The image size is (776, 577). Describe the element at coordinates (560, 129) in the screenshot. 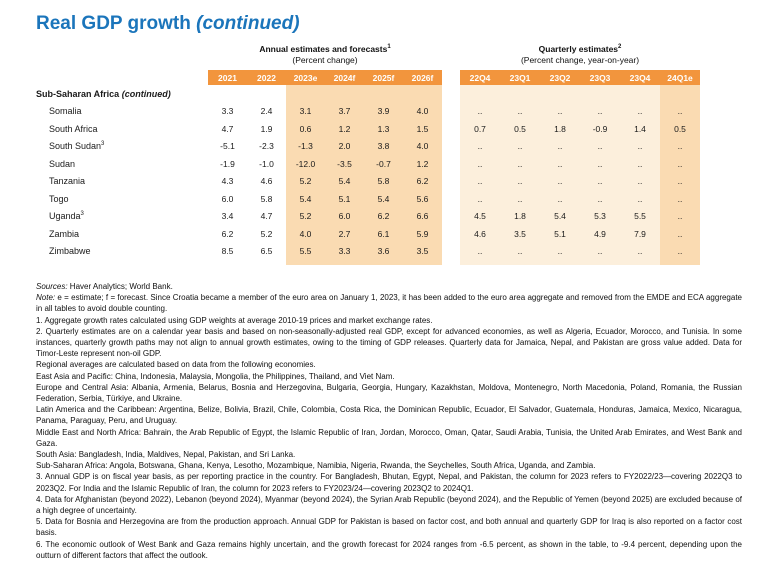

I see `quarterly-value: 1.8` at that location.